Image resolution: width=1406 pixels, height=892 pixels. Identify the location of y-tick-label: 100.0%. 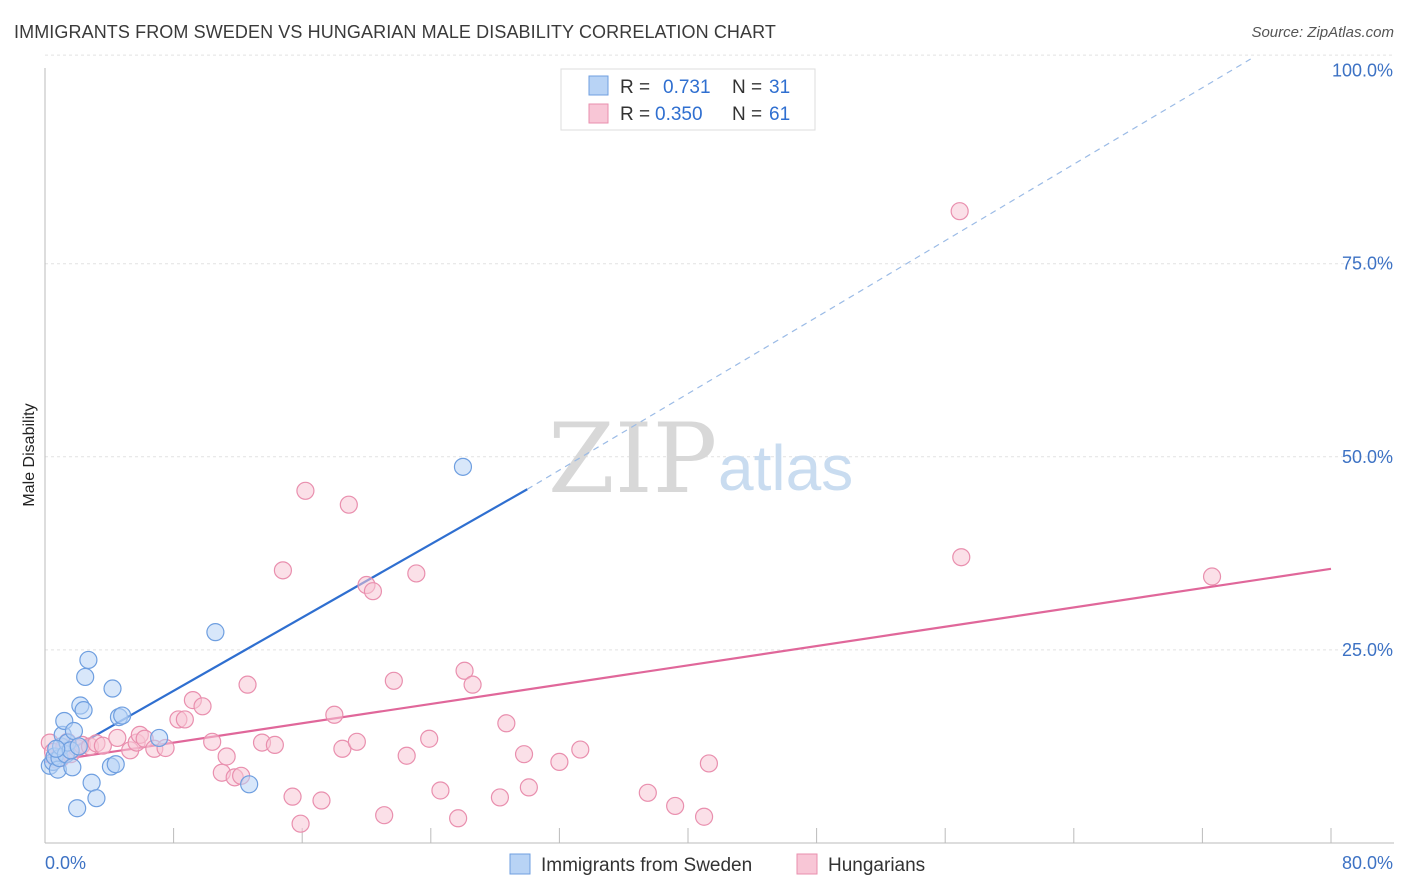
(1362, 71).